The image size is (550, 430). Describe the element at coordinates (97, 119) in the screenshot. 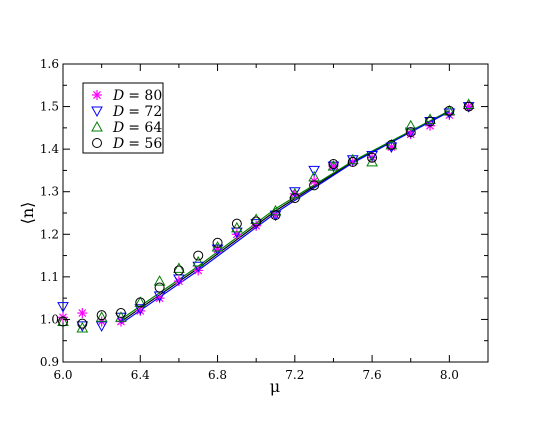

I see `legend-markers` at that location.